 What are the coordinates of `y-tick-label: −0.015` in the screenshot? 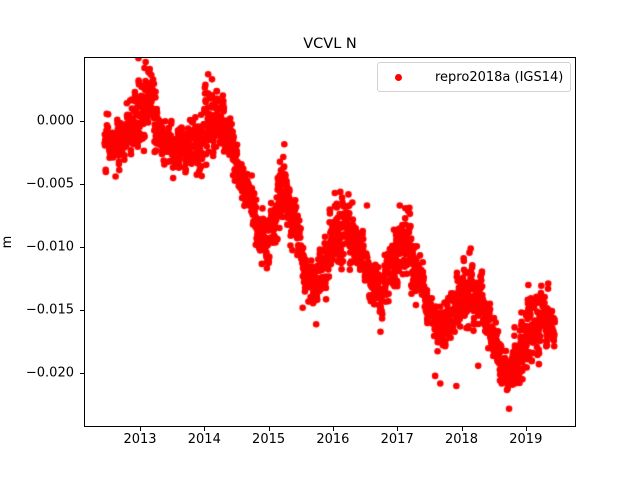 It's located at (49, 310).